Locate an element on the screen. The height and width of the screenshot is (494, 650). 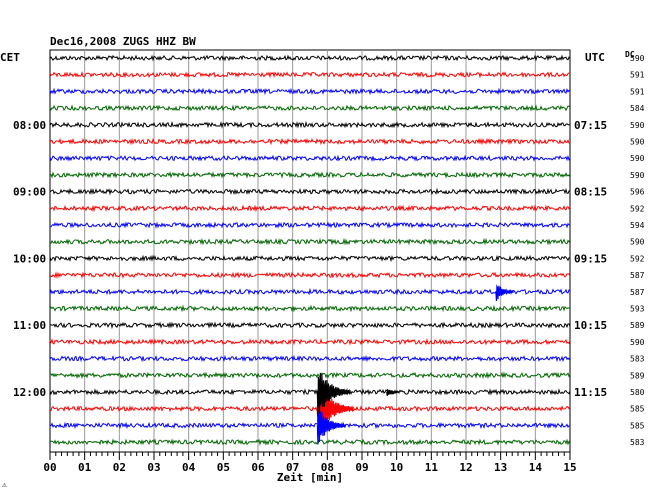
dc-value-7: 590 is located at coordinates (637, 175).